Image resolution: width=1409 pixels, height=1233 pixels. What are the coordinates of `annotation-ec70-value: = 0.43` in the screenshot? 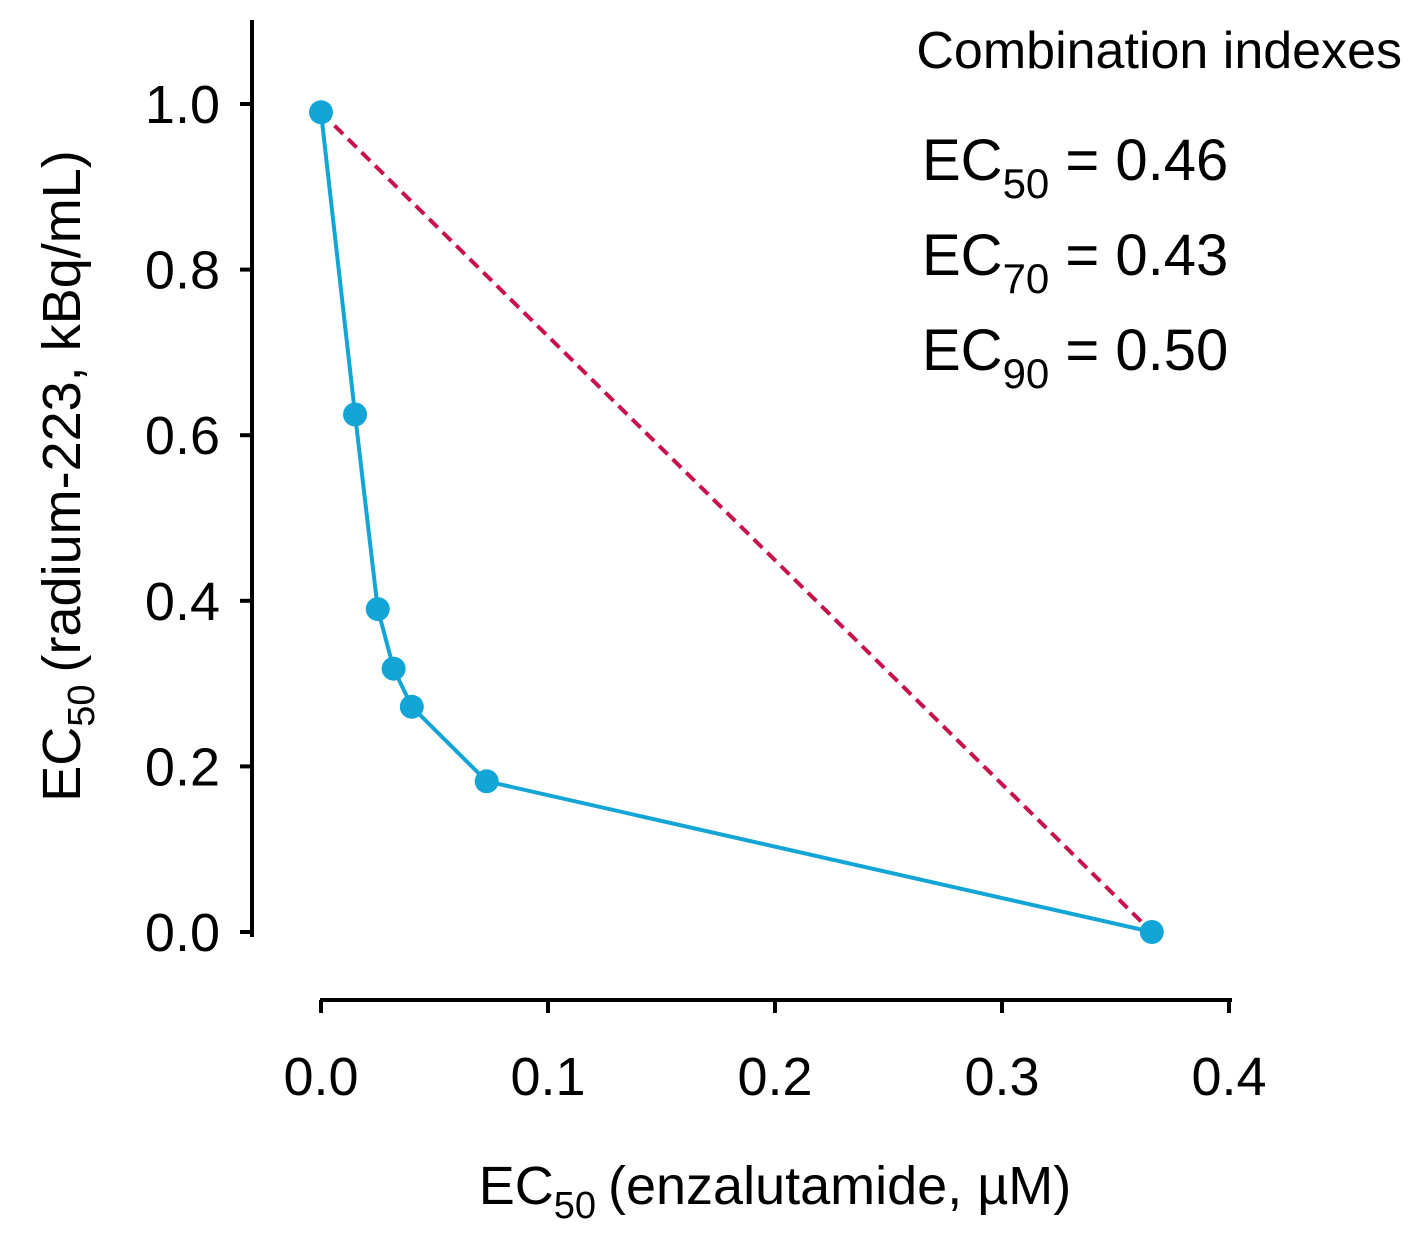 It's located at (1138, 255).